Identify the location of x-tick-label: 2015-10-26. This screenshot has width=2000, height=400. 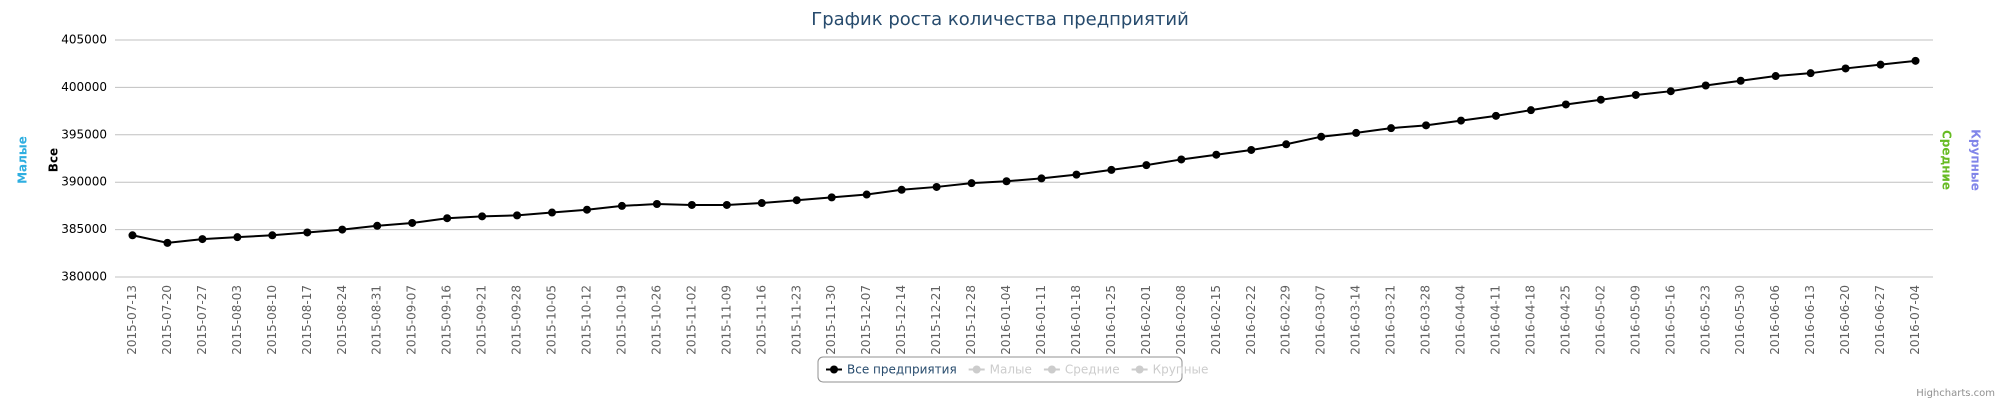
(656, 320).